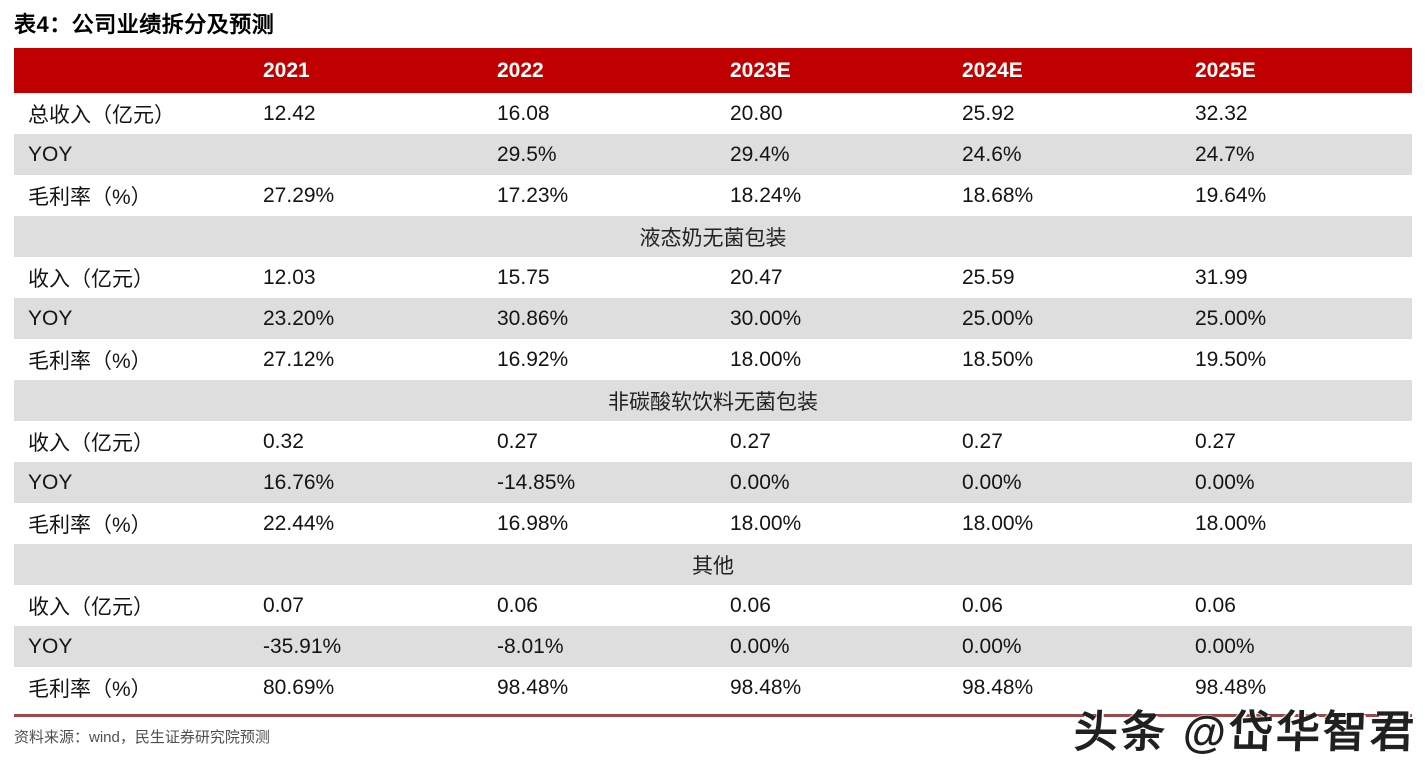  What do you see at coordinates (846, 154) in the screenshot?
I see `value-cell: 29.4%` at bounding box center [846, 154].